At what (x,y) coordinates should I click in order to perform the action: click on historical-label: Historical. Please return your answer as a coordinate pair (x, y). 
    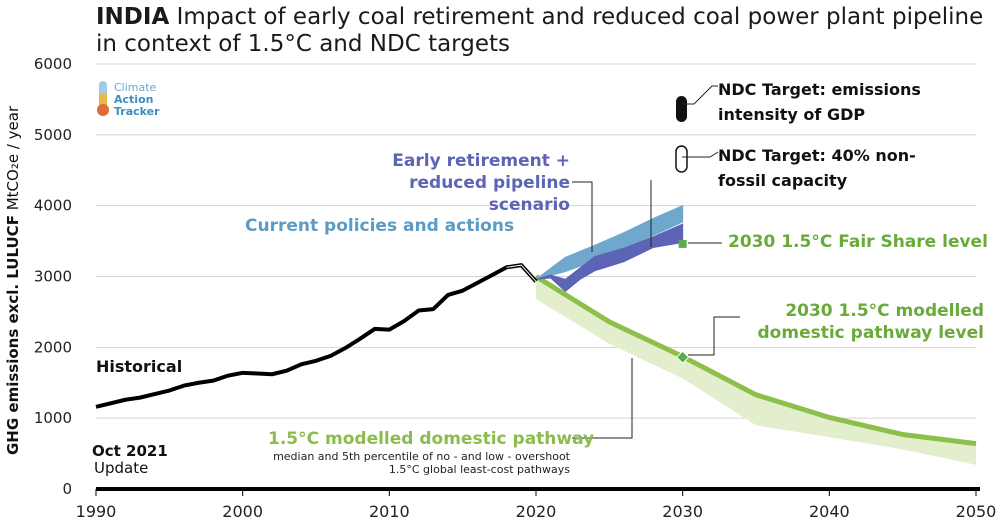
    Looking at the image, I should click on (139, 366).